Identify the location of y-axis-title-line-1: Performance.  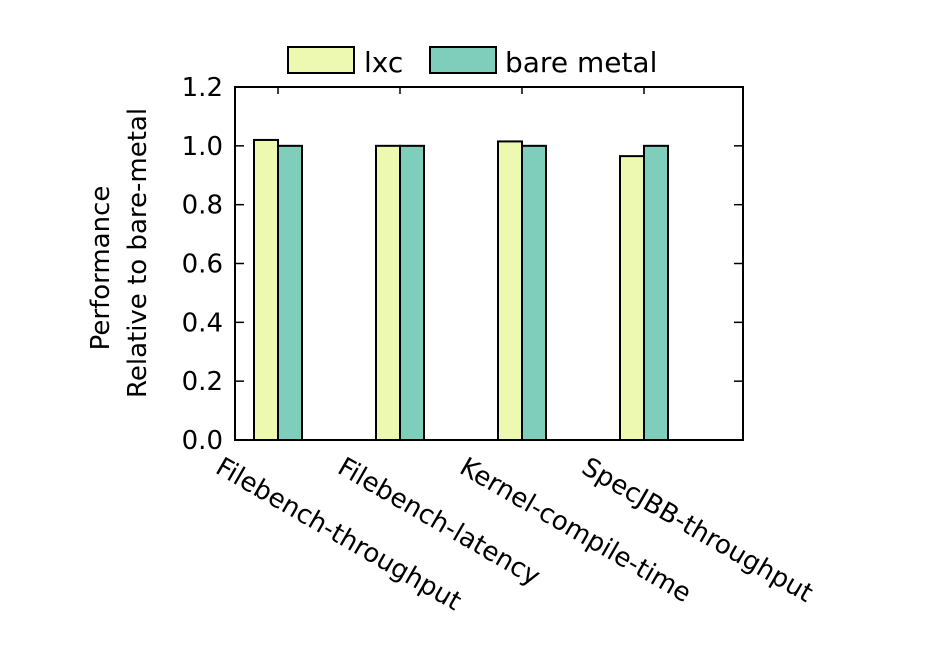
(101, 268).